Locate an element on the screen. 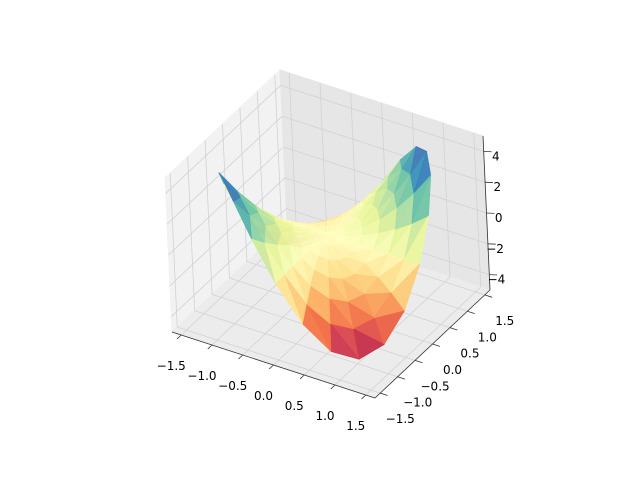 The height and width of the screenshot is (480, 640). y-tick-label: 1.0 is located at coordinates (487, 337).